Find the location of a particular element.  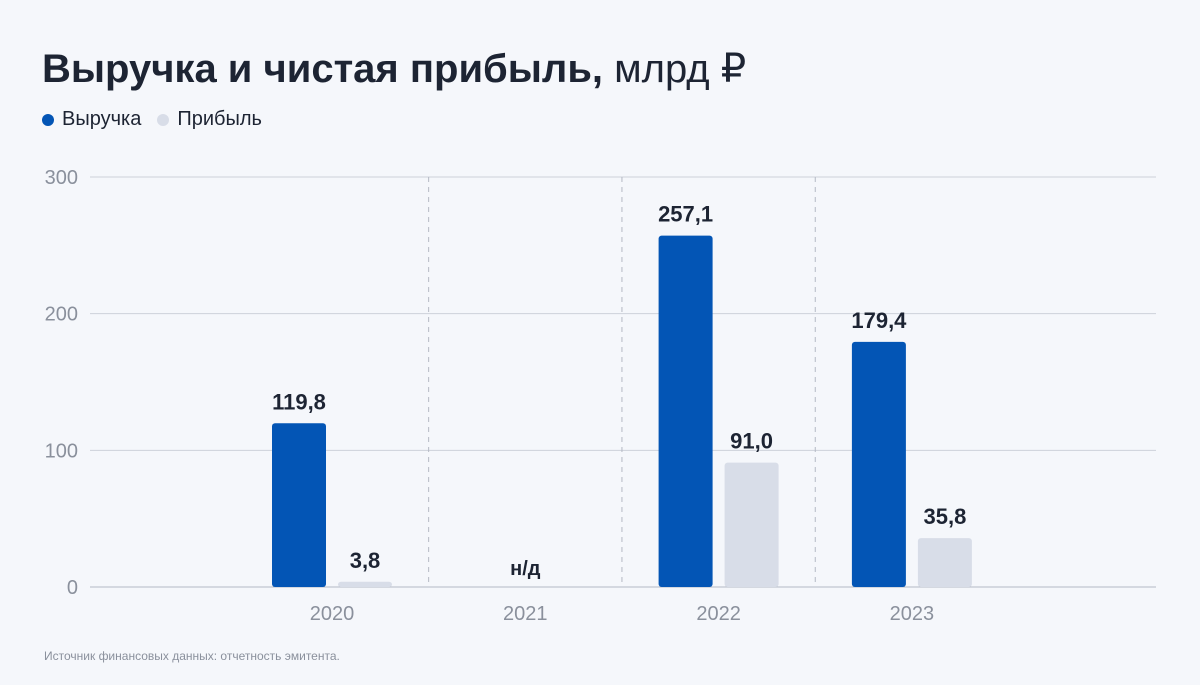

chart-title-unit: млрд ₽ is located at coordinates (680, 69).